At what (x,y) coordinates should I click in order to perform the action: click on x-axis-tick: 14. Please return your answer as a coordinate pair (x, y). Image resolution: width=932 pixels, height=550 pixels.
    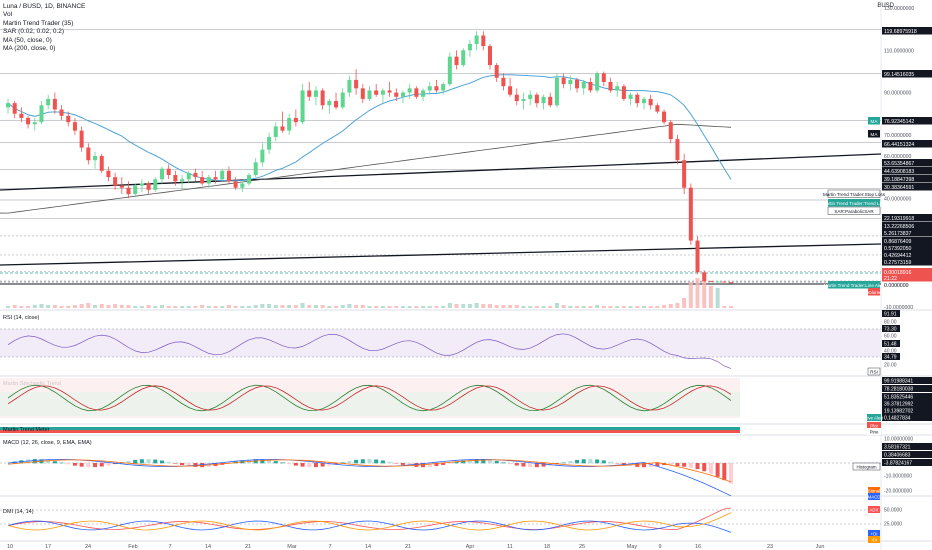
    Looking at the image, I should click on (208, 547).